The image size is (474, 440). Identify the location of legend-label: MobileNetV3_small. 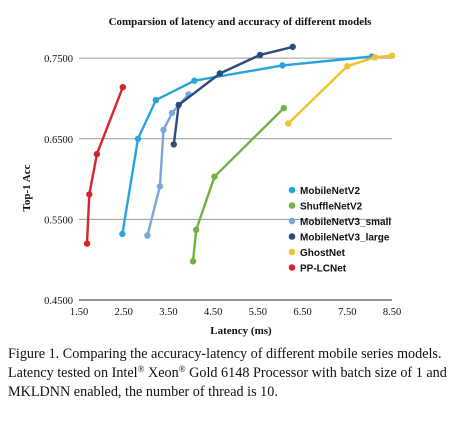
(345, 222).